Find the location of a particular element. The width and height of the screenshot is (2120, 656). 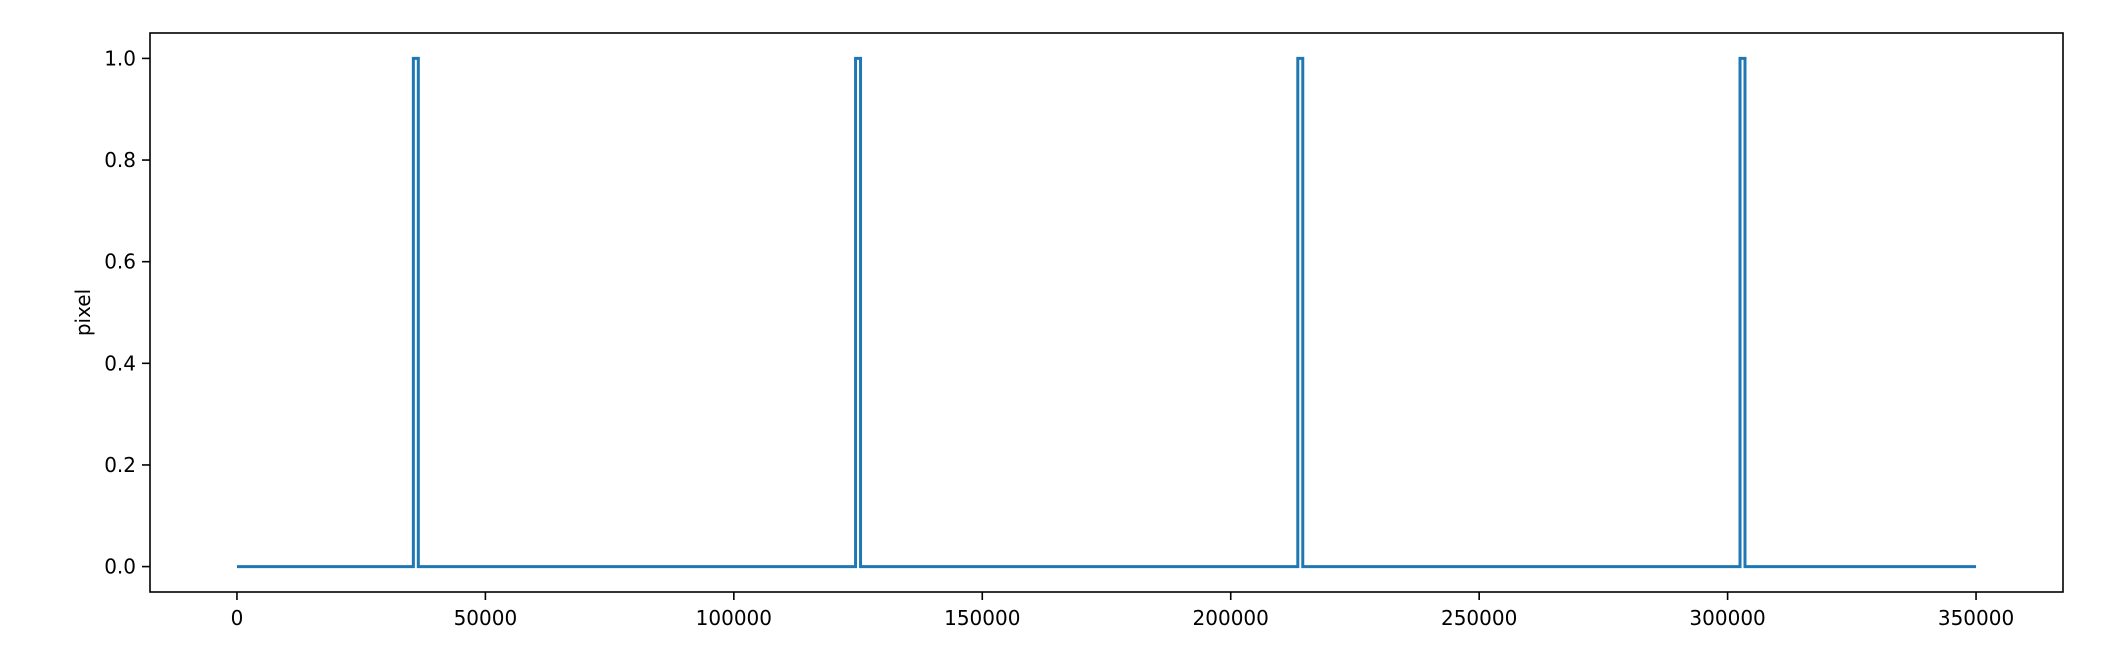

x-tick-label: 50000 is located at coordinates (486, 618).